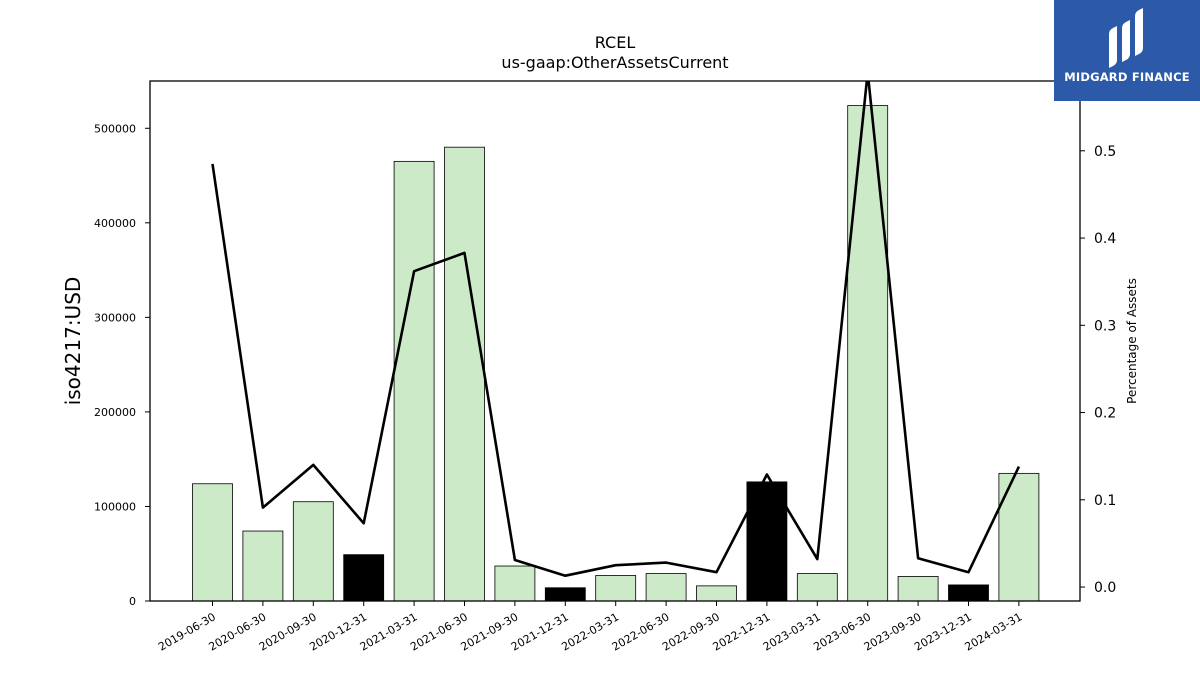 The height and width of the screenshot is (675, 1200). What do you see at coordinates (1126, 38) in the screenshot?
I see `logo-mark-icon` at bounding box center [1126, 38].